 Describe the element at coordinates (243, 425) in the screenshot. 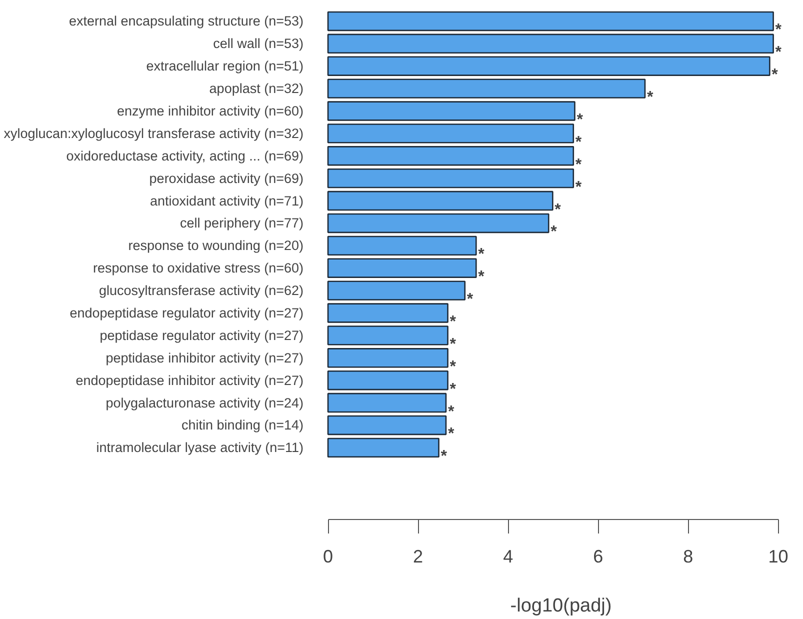

I see `y-tick-label: chitin binding (n=14)` at that location.